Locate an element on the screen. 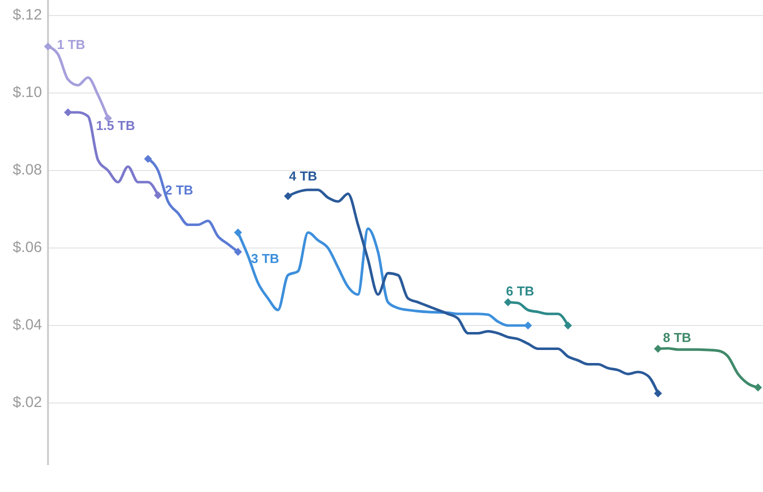 The width and height of the screenshot is (763, 492). series-label: 1 TB is located at coordinates (71, 44).